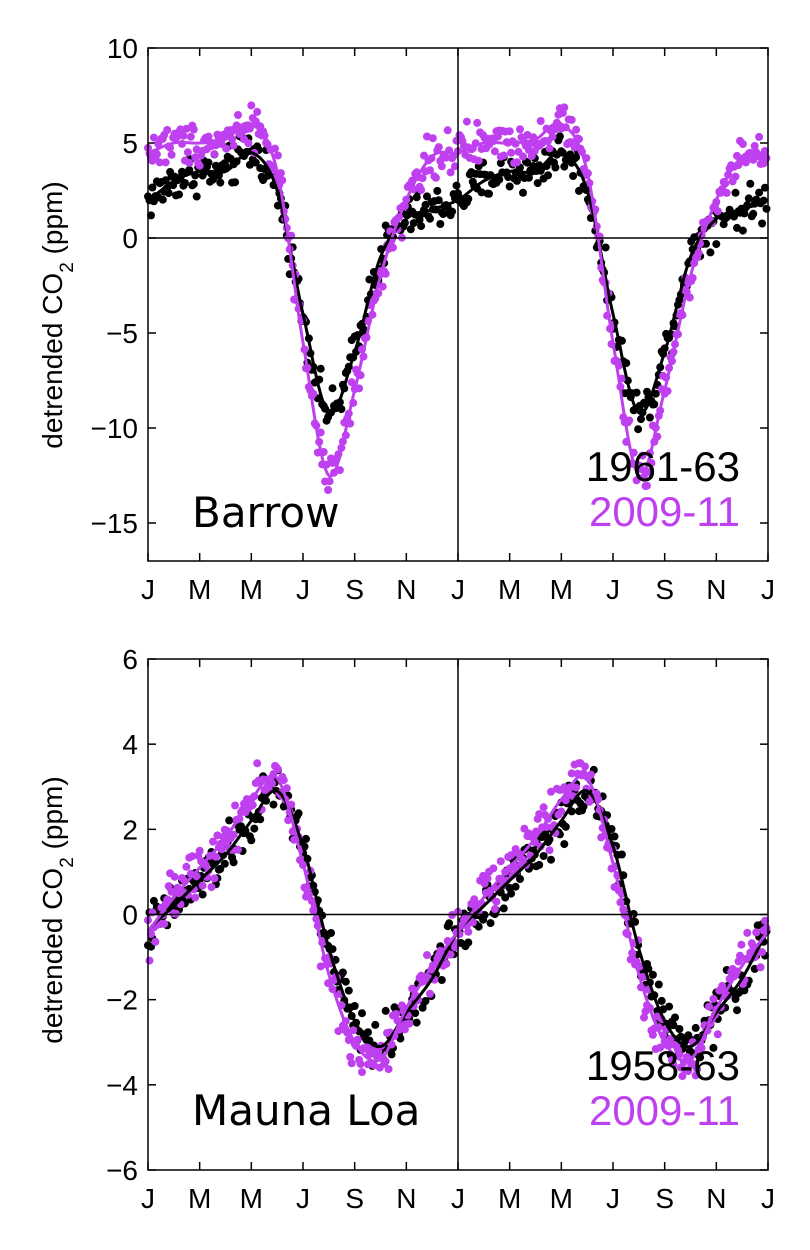 The image size is (810, 1250). What do you see at coordinates (130, 143) in the screenshot?
I see `y-tick-label: 5` at bounding box center [130, 143].